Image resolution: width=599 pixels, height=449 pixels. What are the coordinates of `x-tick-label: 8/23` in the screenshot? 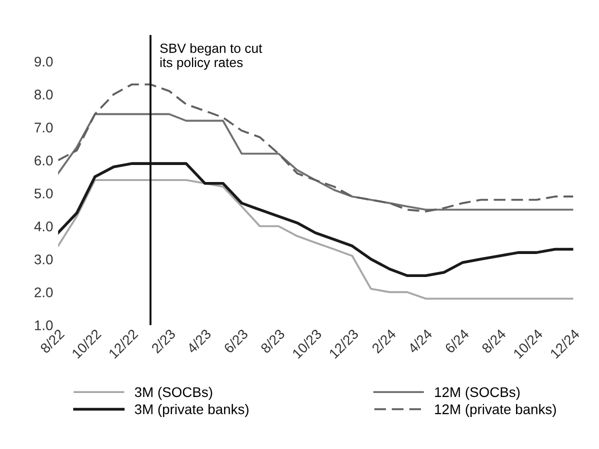 It's located at (273, 341).